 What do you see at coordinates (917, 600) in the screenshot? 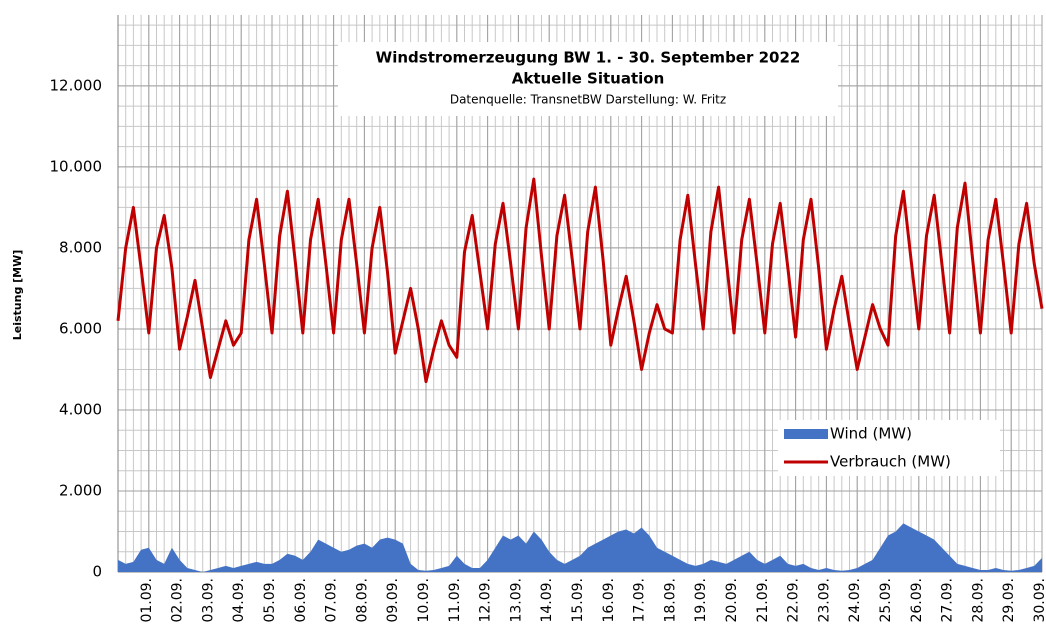
I see `x-tick-label: 26.09.` at bounding box center [917, 600].